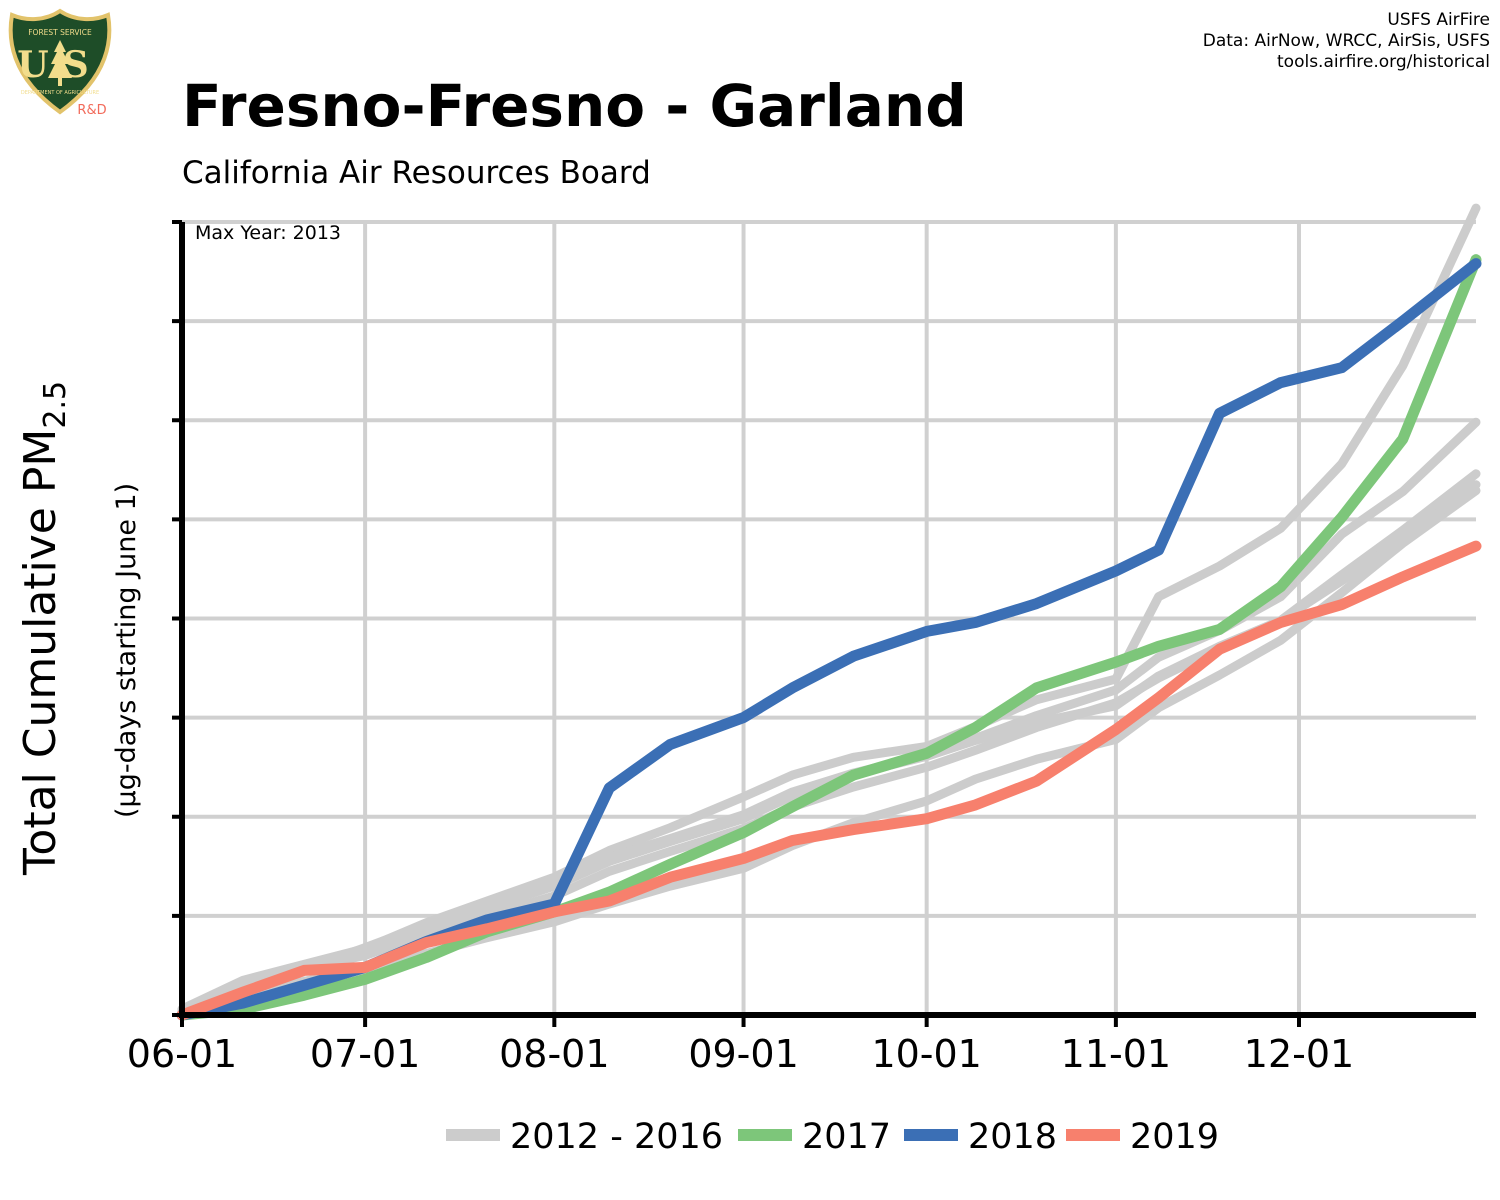  Describe the element at coordinates (743, 1054) in the screenshot. I see `x-tick-label-09-01: 09-01` at that location.